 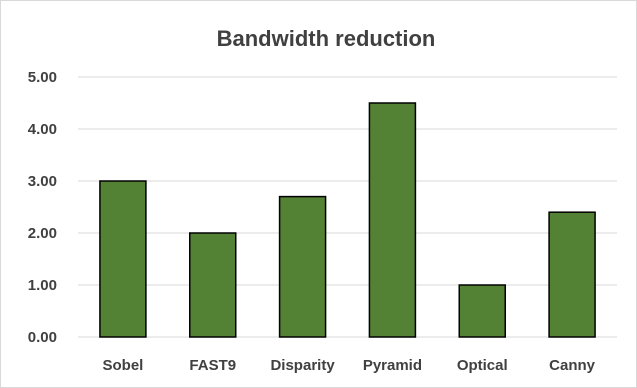 I want to click on y-tick-label: 3.00, so click(x=42, y=181).